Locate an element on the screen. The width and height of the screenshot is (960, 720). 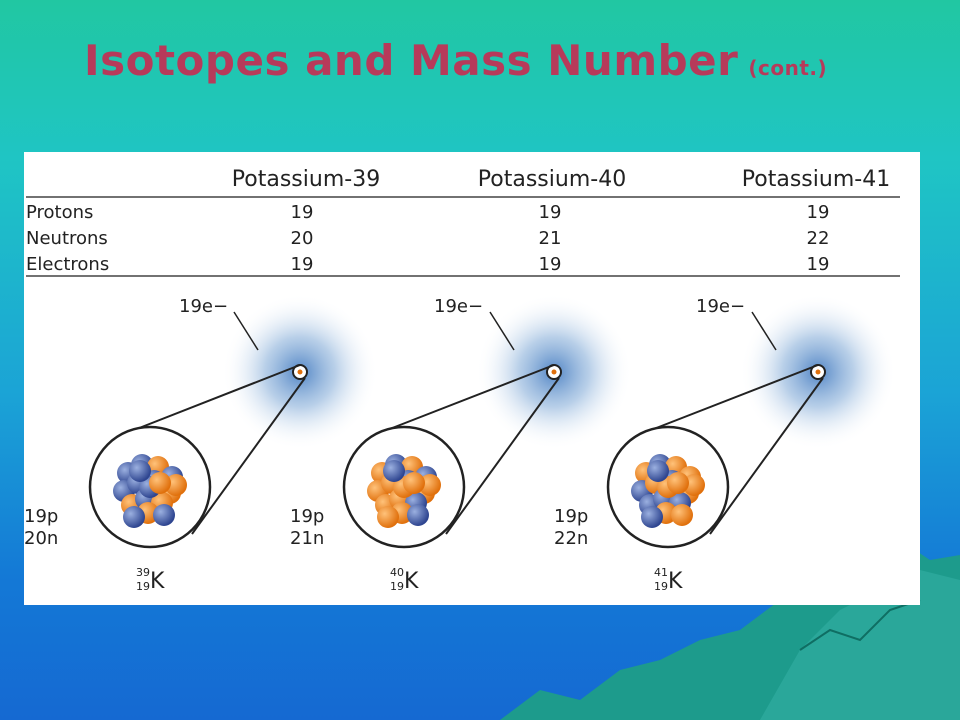
mass-number: 39 is located at coordinates (143, 572).